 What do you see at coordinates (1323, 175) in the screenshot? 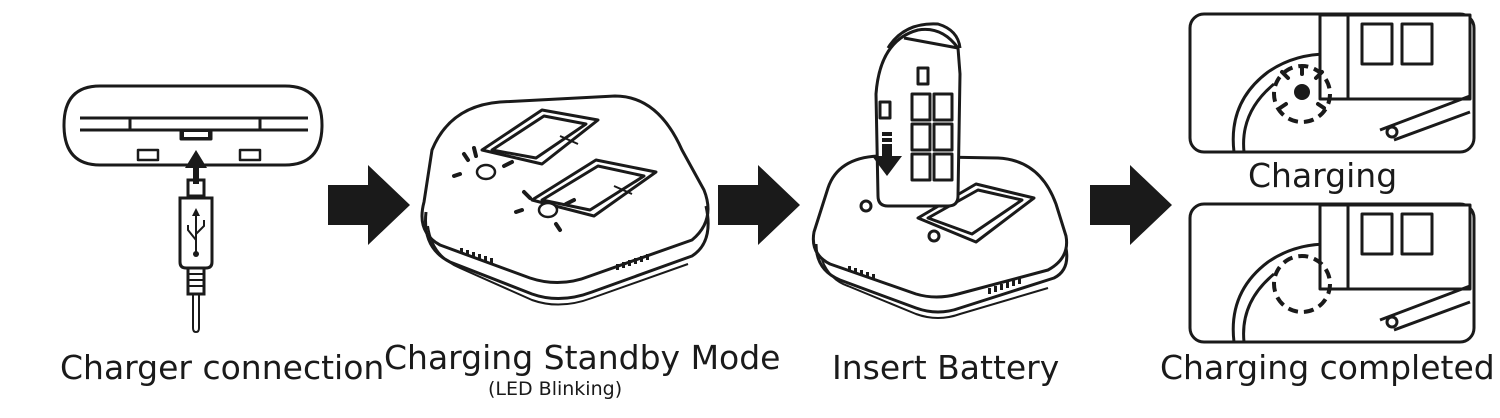
I see `state-caption: Charging` at bounding box center [1323, 175].